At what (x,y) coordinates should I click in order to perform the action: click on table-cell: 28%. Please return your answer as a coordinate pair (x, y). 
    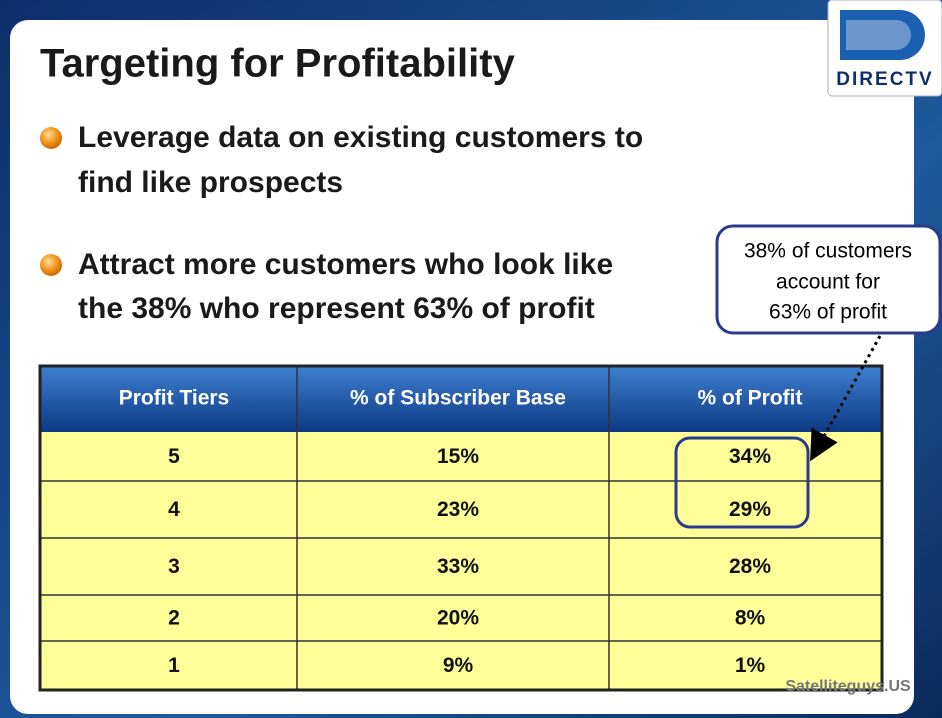
    Looking at the image, I should click on (750, 566).